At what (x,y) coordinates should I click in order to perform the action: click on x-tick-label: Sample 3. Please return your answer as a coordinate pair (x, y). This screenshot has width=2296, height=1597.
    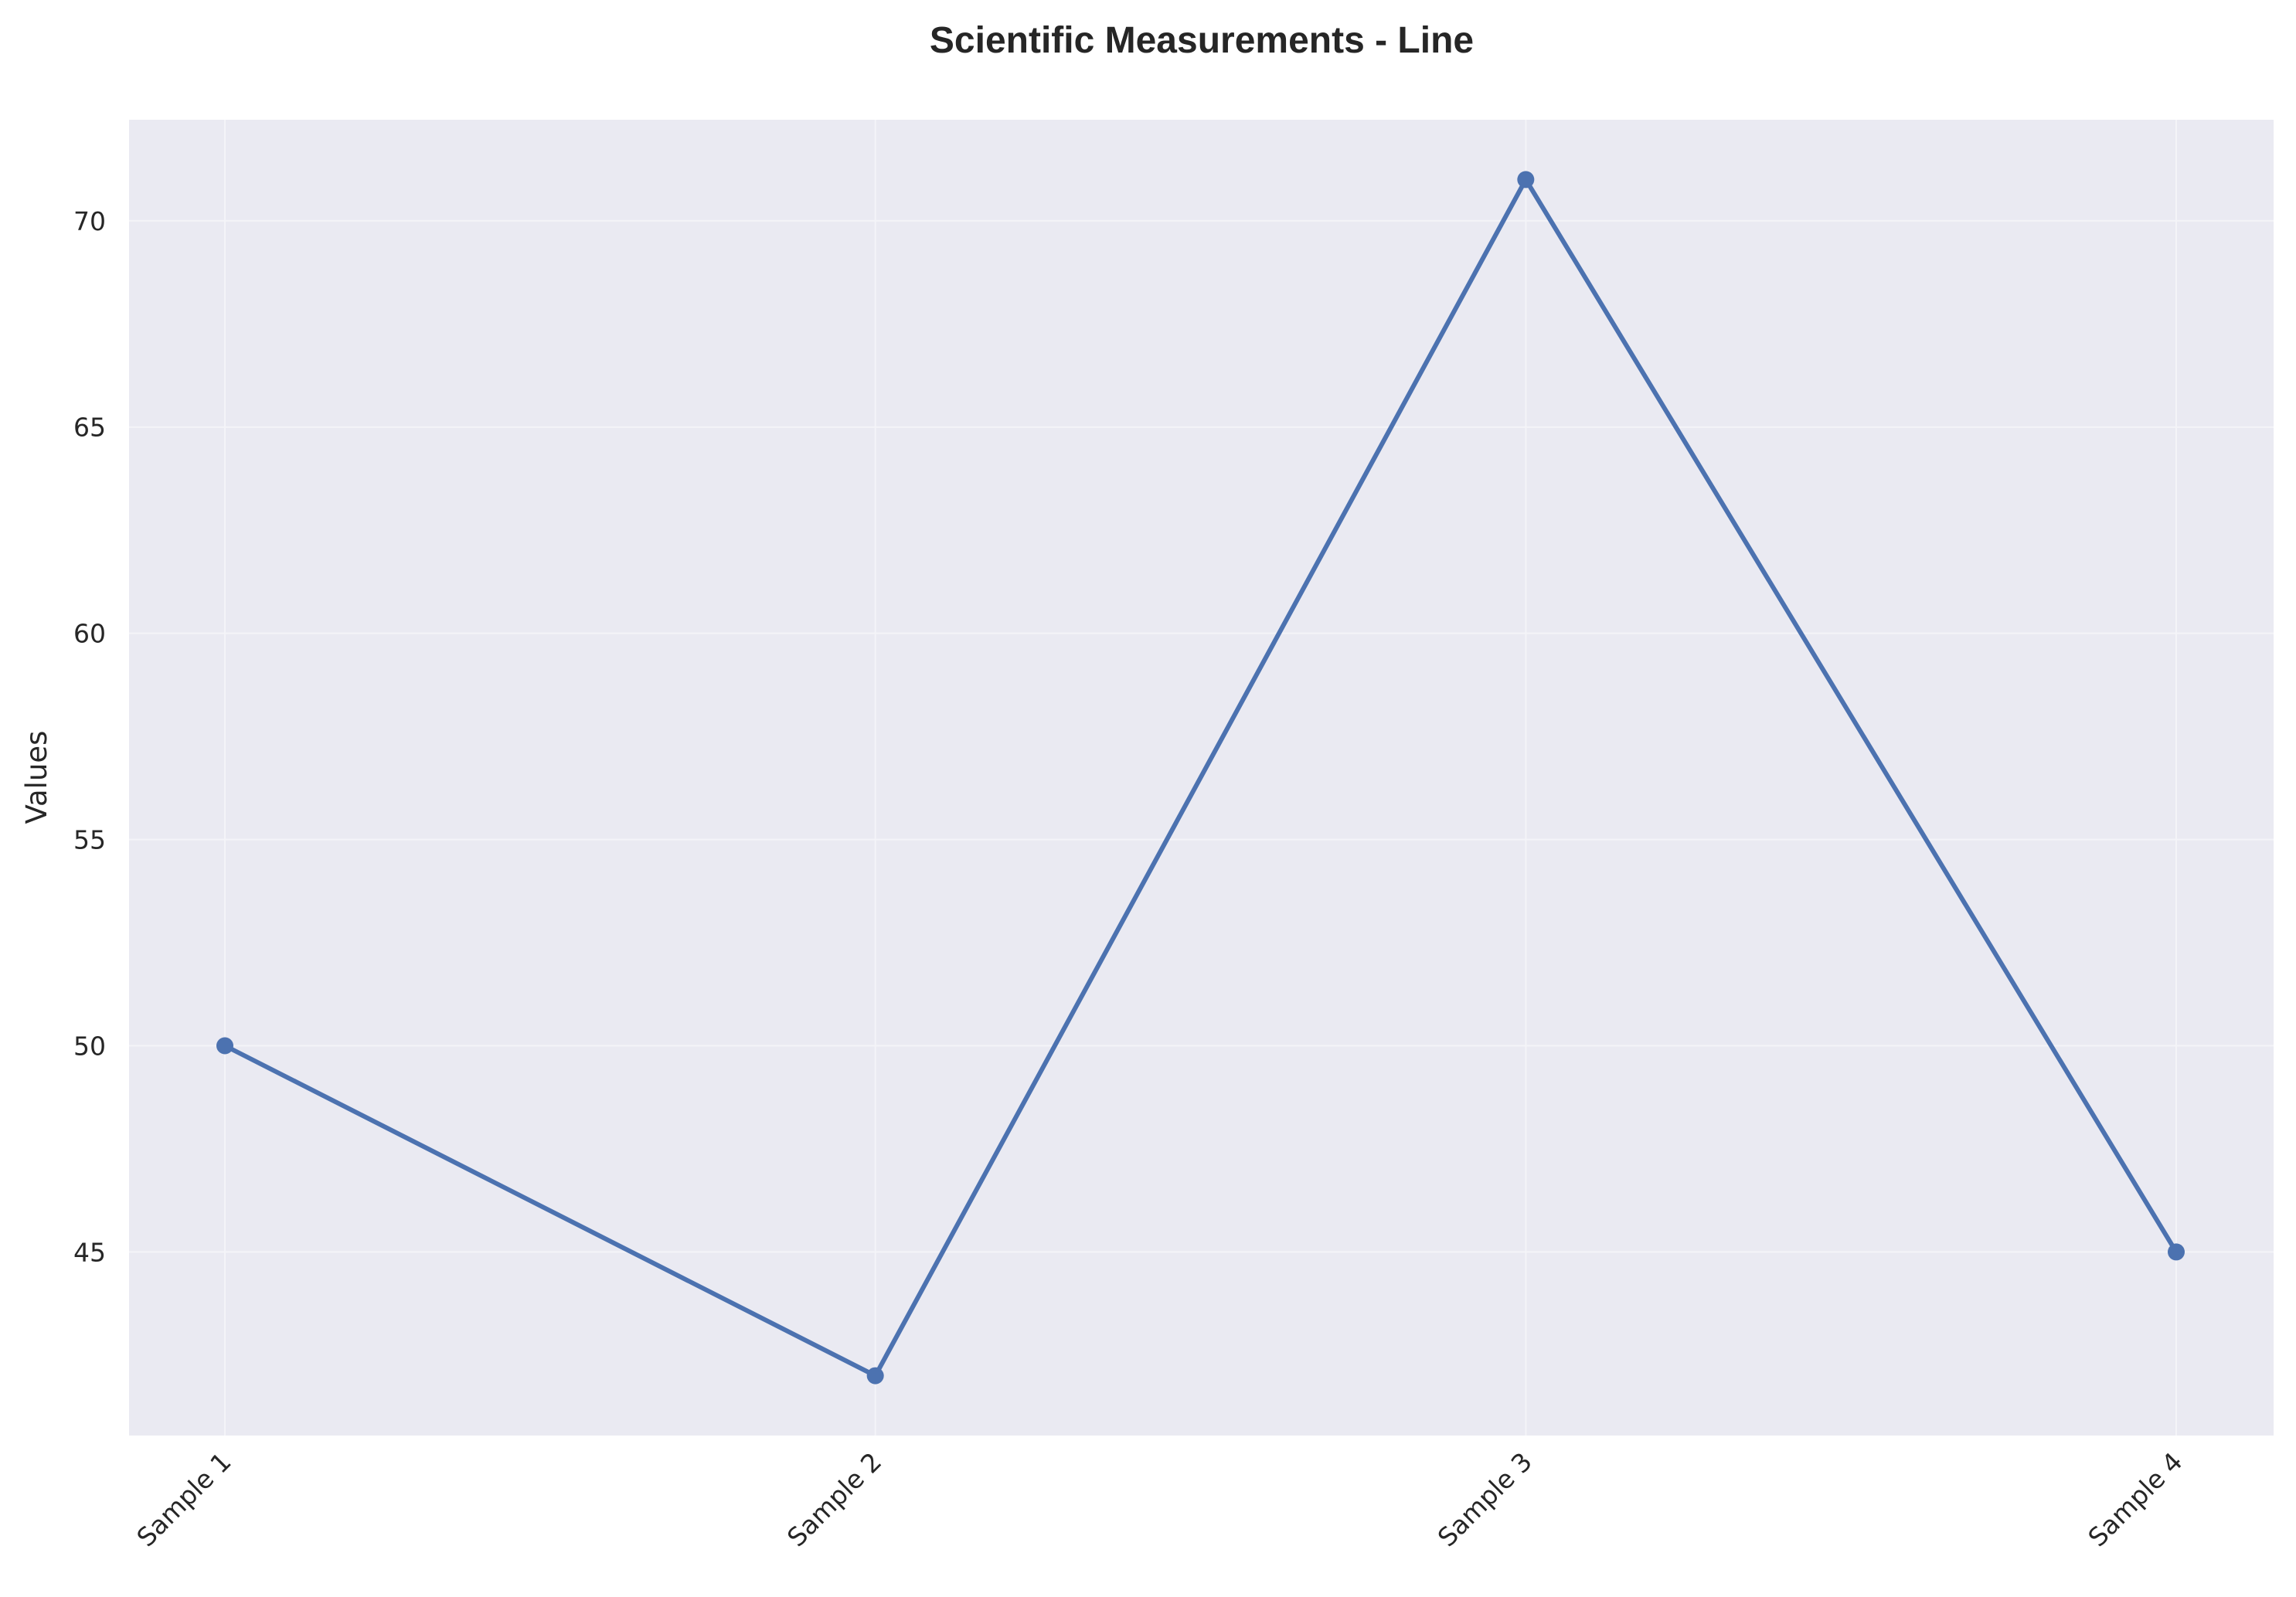
    Looking at the image, I should click on (1485, 1499).